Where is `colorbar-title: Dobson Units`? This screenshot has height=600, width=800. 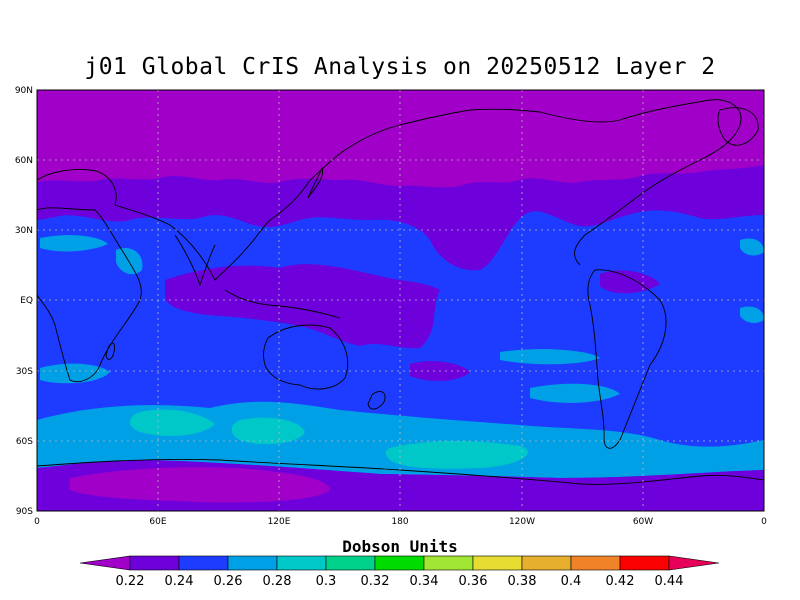 colorbar-title: Dobson Units is located at coordinates (400, 546).